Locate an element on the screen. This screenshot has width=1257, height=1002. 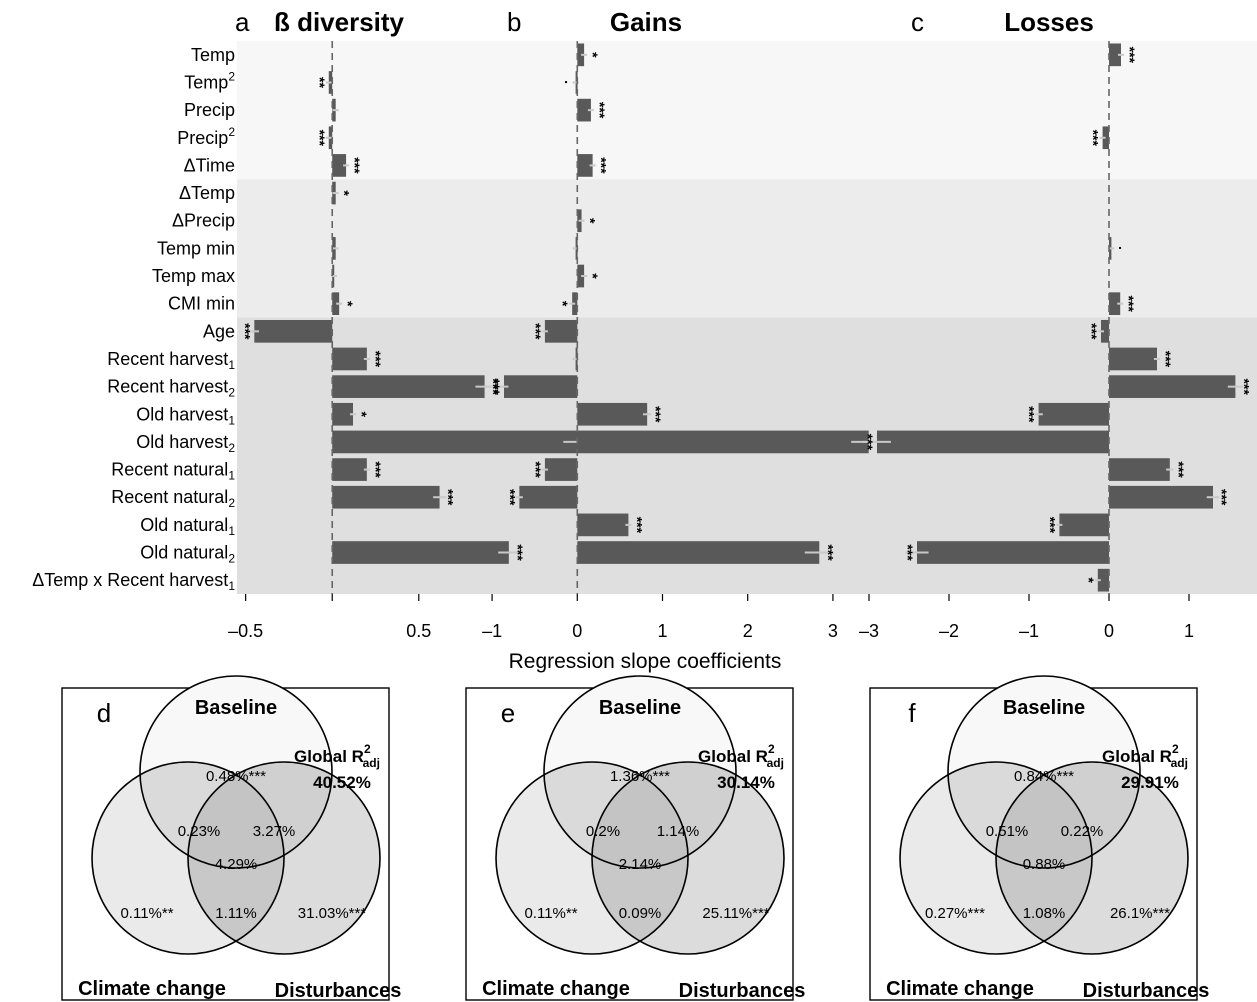
tick-label: –3 is located at coordinates (869, 631).